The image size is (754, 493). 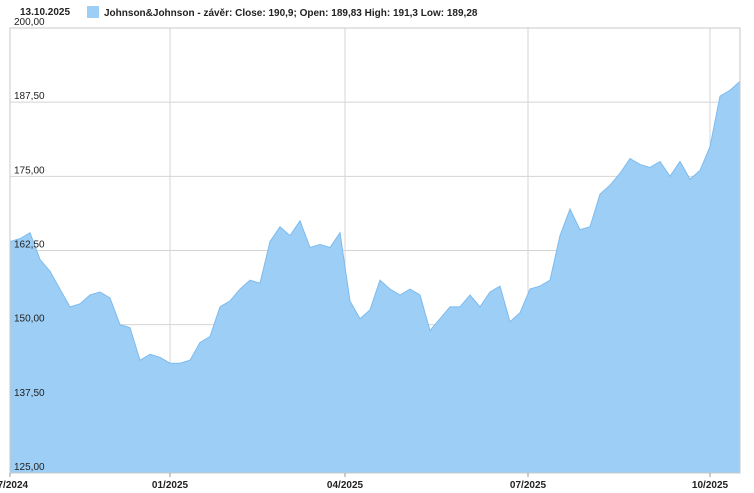 What do you see at coordinates (29, 22) in the screenshot?
I see `y-tick-label: 200,00` at bounding box center [29, 22].